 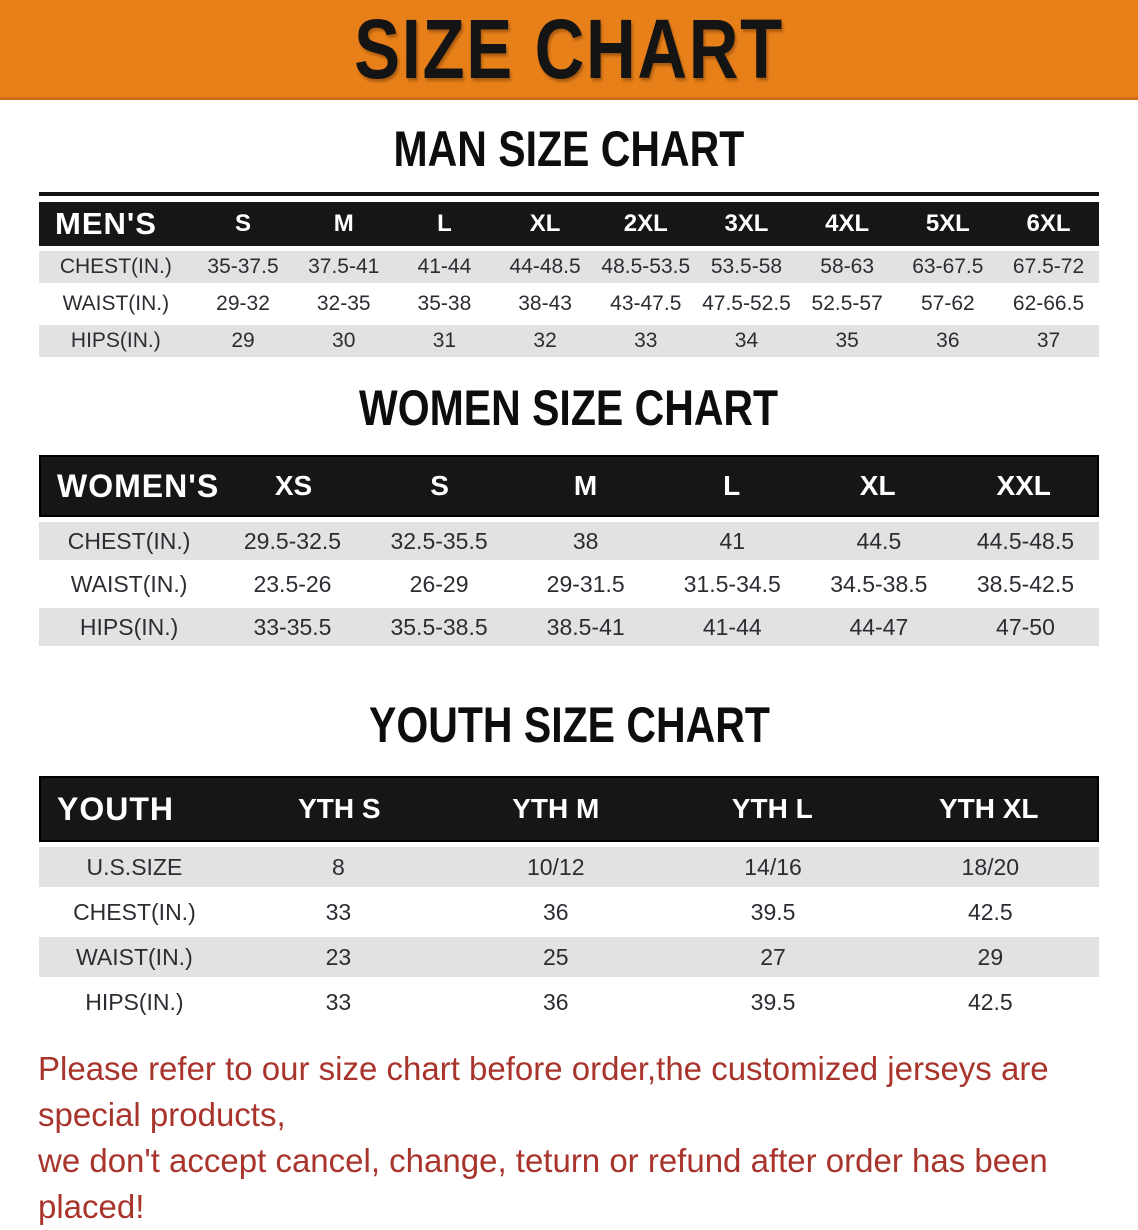 I want to click on value-cell: 35-37.5, so click(x=243, y=266).